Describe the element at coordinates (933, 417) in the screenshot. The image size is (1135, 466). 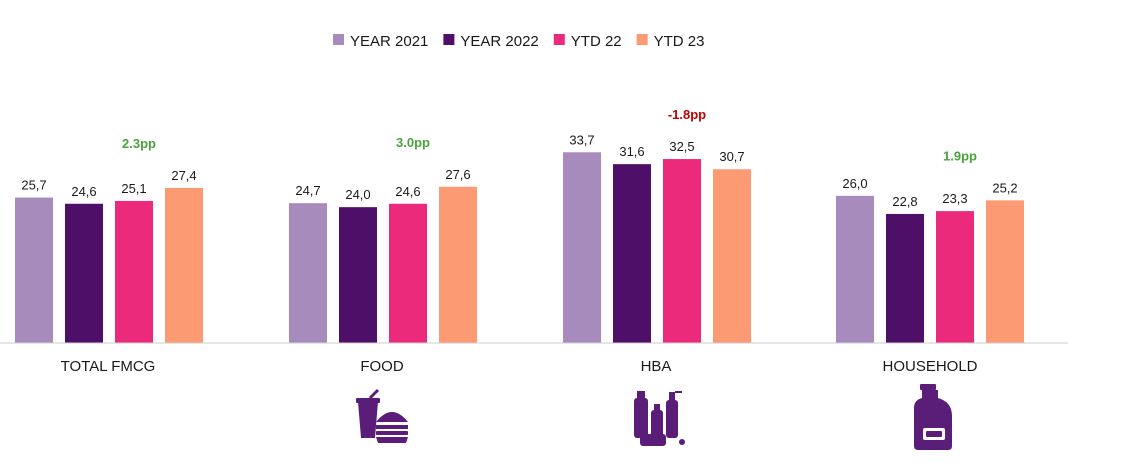
I see `household-icon` at that location.